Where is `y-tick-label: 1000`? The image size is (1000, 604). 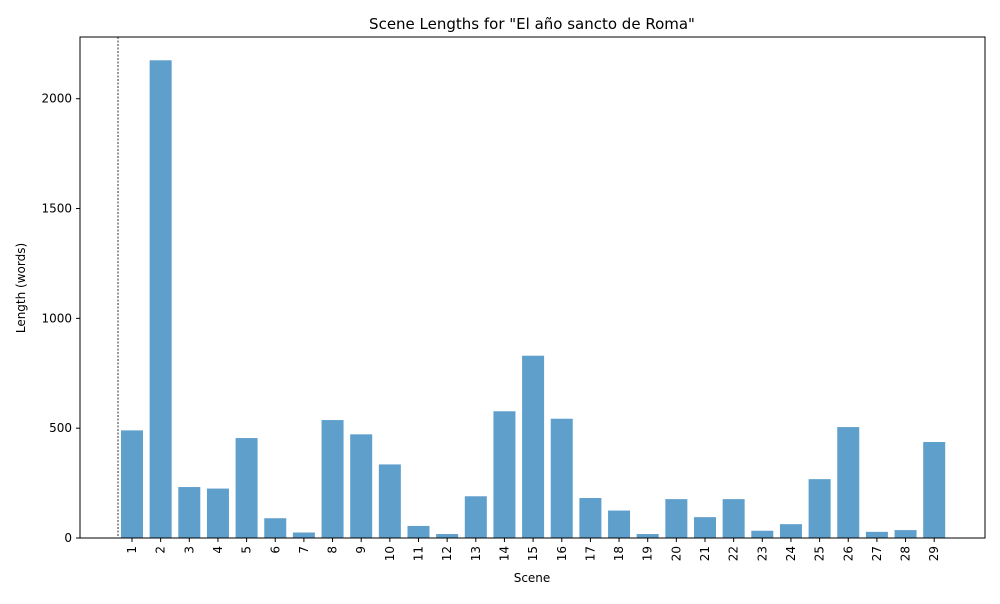
y-tick-label: 1000 is located at coordinates (56, 318).